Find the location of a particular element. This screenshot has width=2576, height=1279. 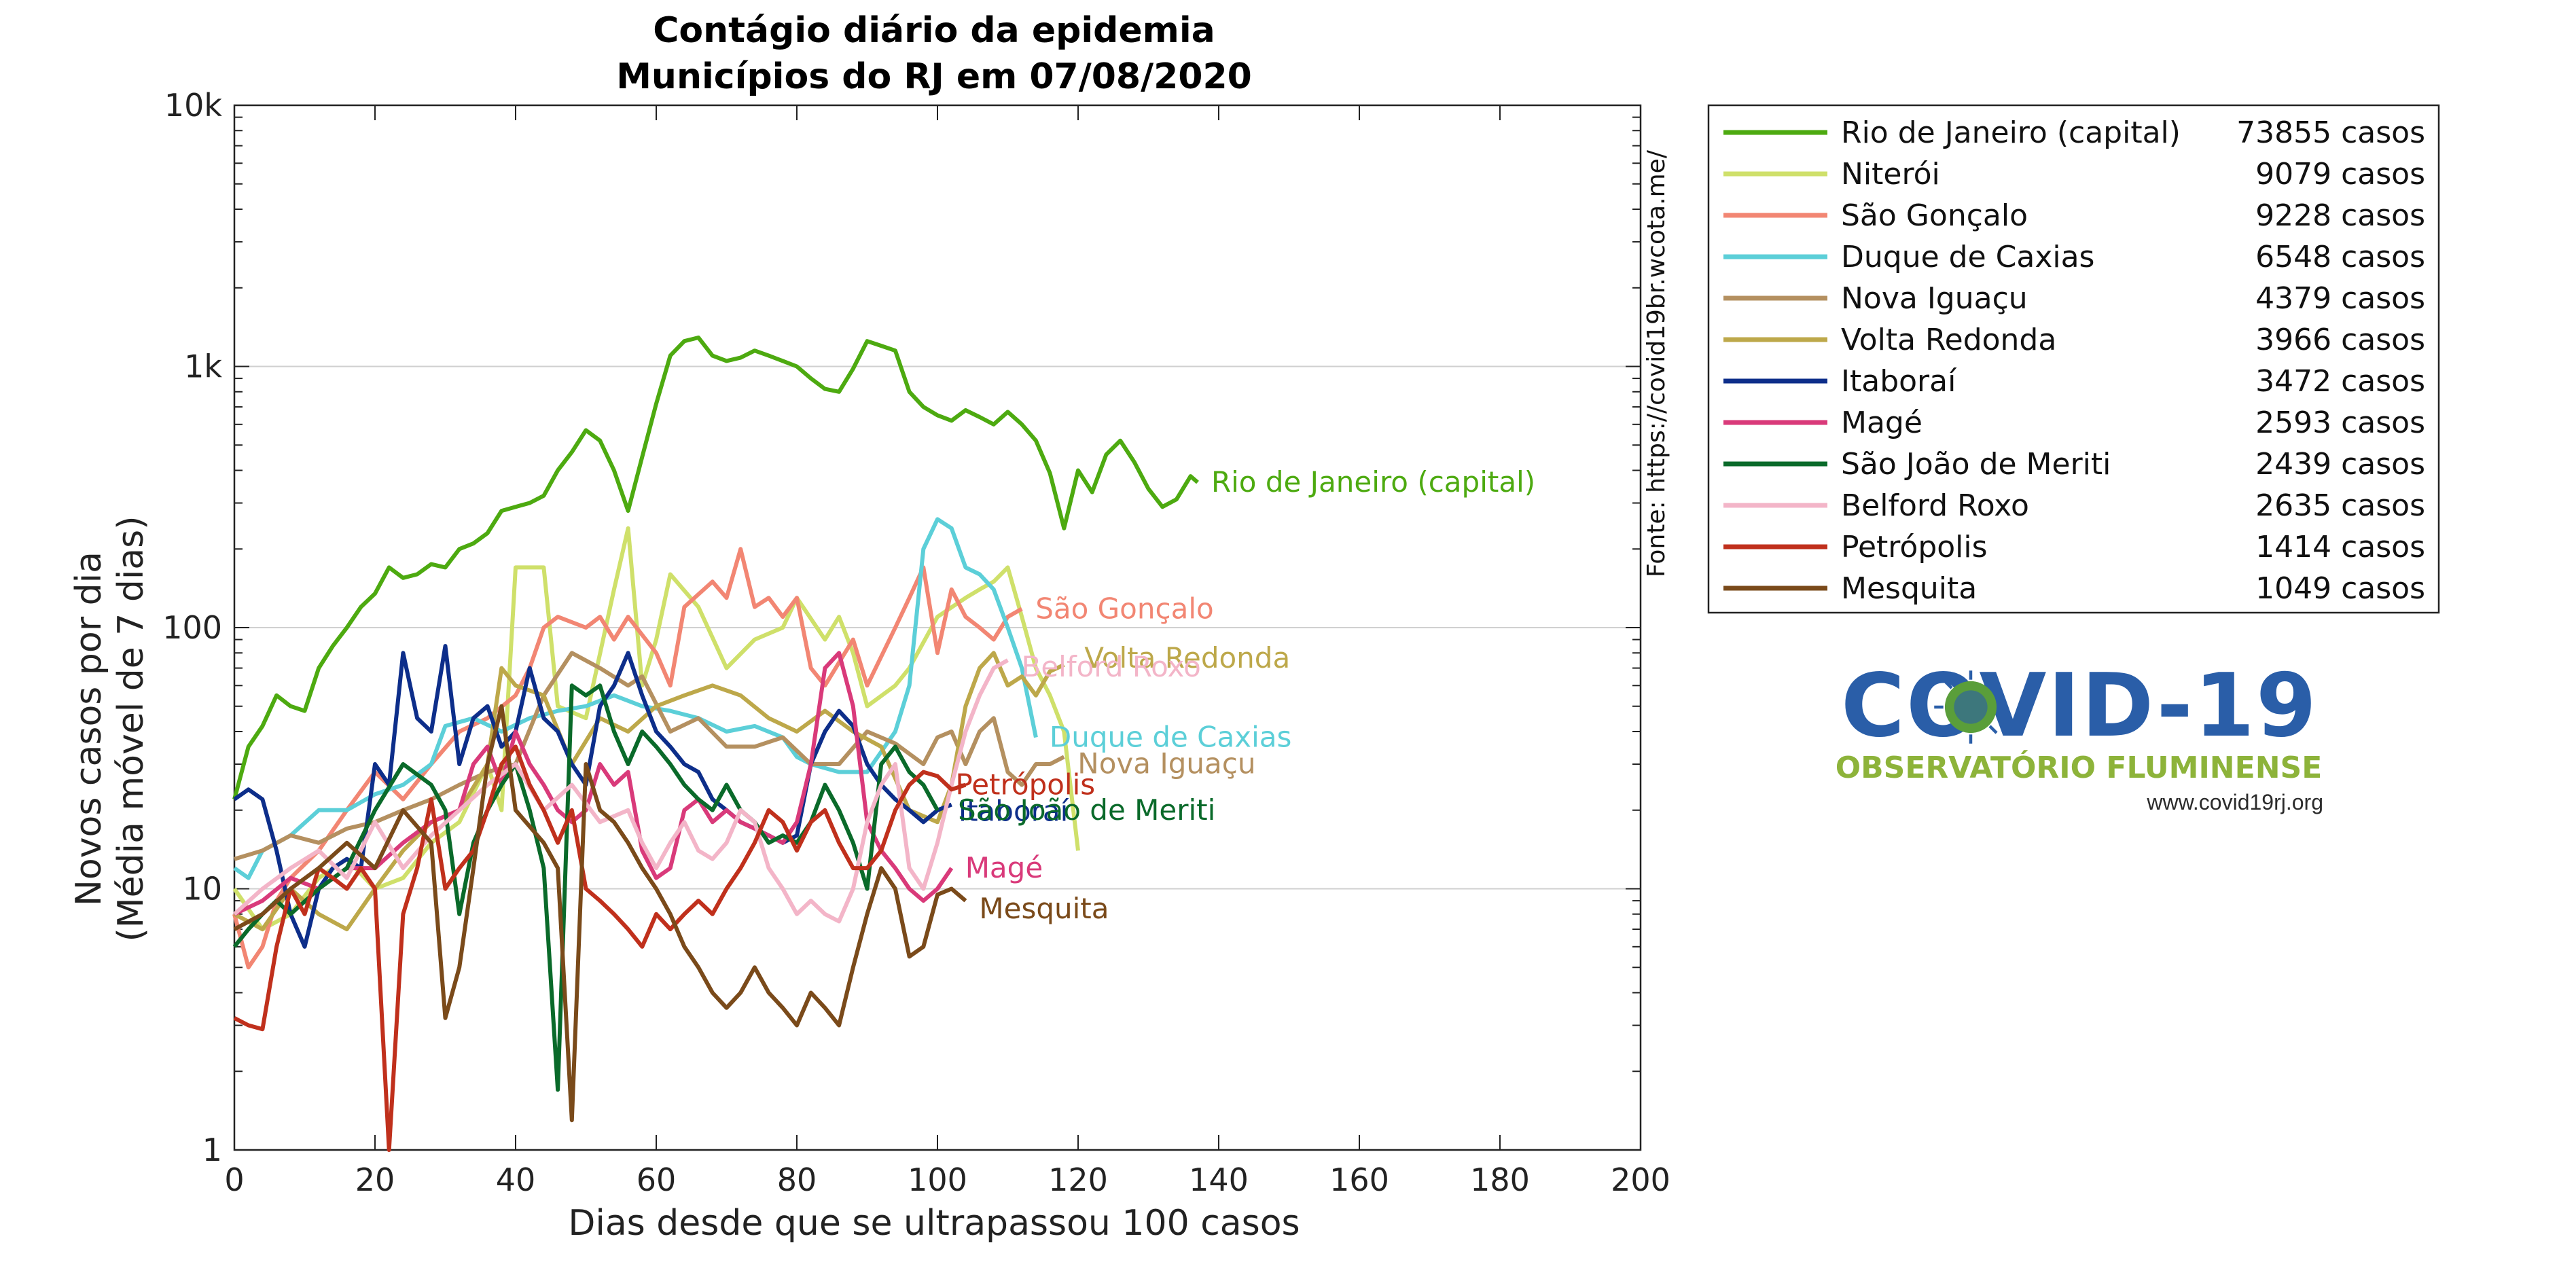

series-end-label: Magé is located at coordinates (1004, 867).